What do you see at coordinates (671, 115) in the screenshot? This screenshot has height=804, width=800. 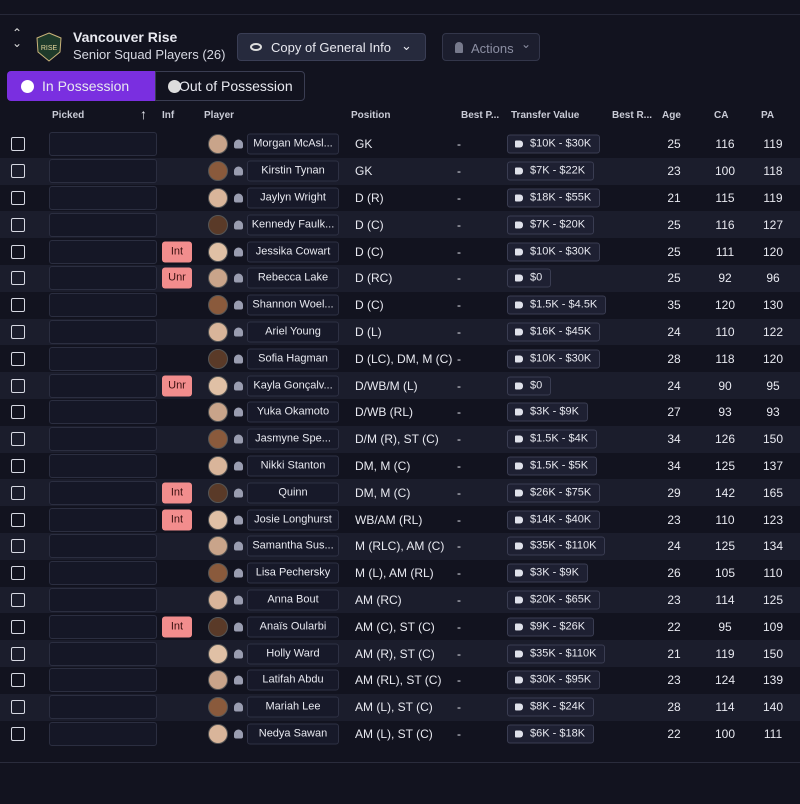 I see `column-header: Age` at bounding box center [671, 115].